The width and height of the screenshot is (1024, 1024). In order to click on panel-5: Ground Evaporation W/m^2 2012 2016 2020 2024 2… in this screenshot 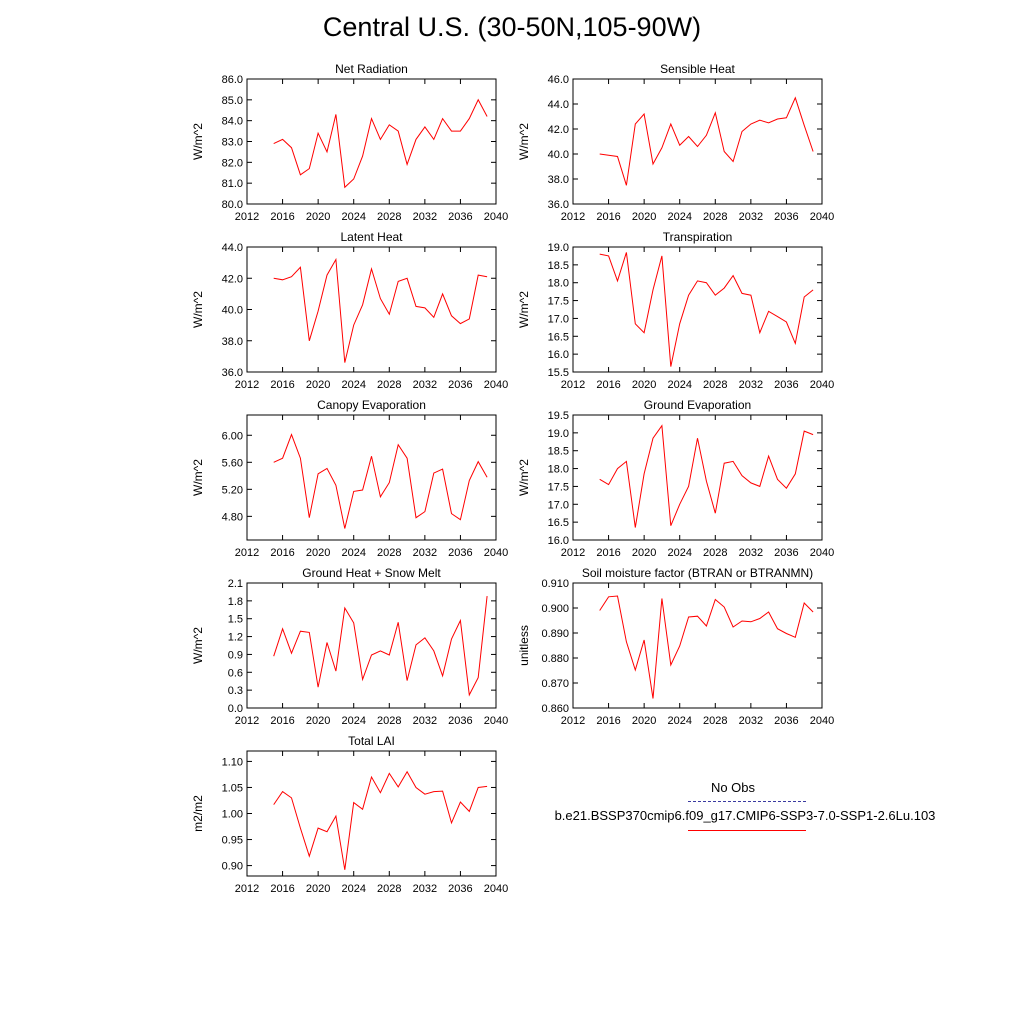, I will do `click(675, 478)`.